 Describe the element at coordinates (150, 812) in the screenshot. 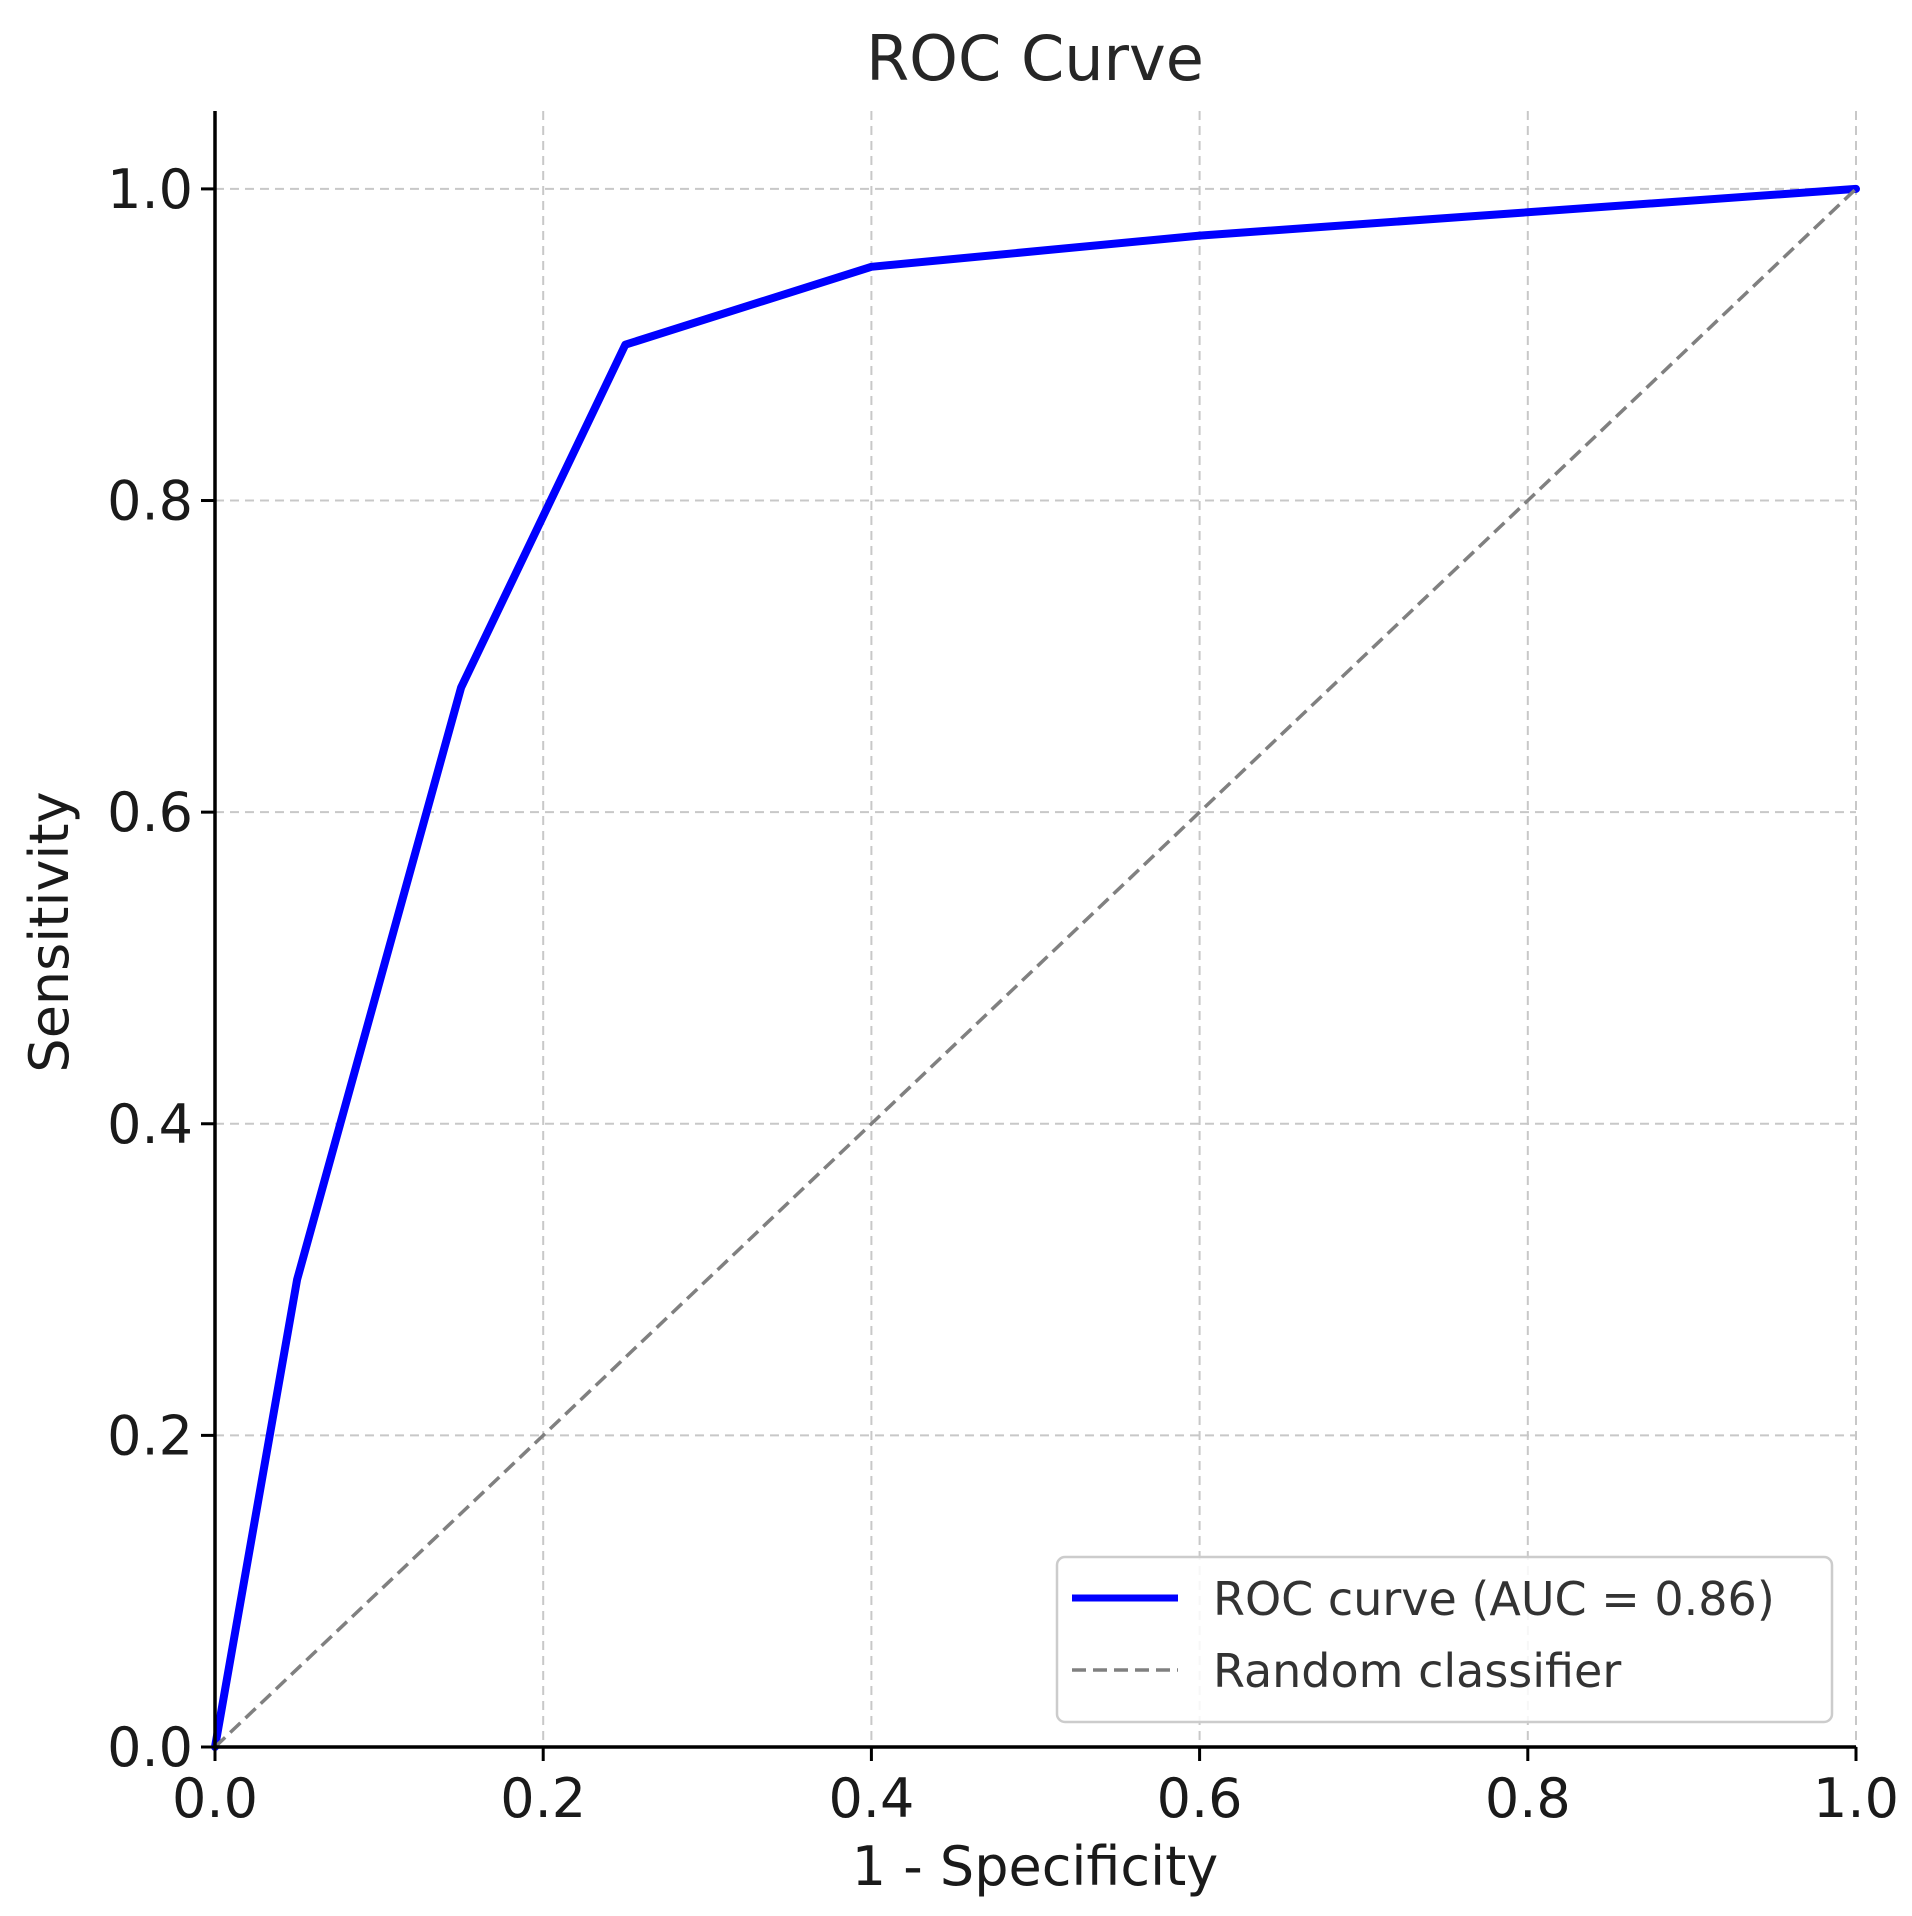

I see `y-tick-label-3: 0.6` at that location.